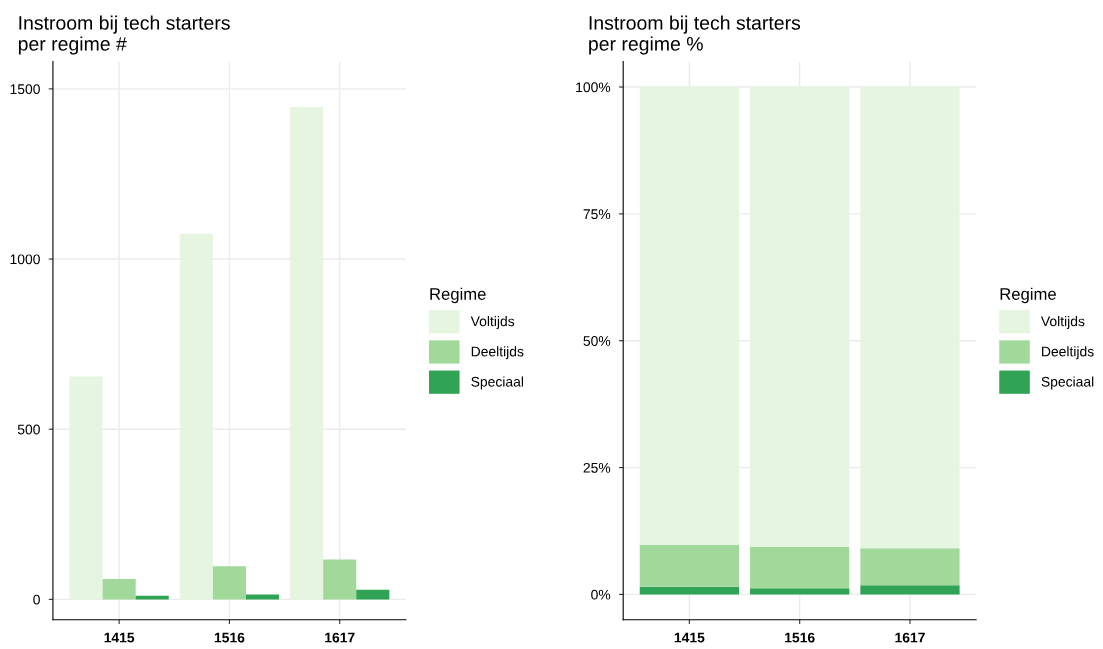 The height and width of the screenshot is (649, 1103). Describe the element at coordinates (25, 259) in the screenshot. I see `y-tick-label: 1000` at that location.